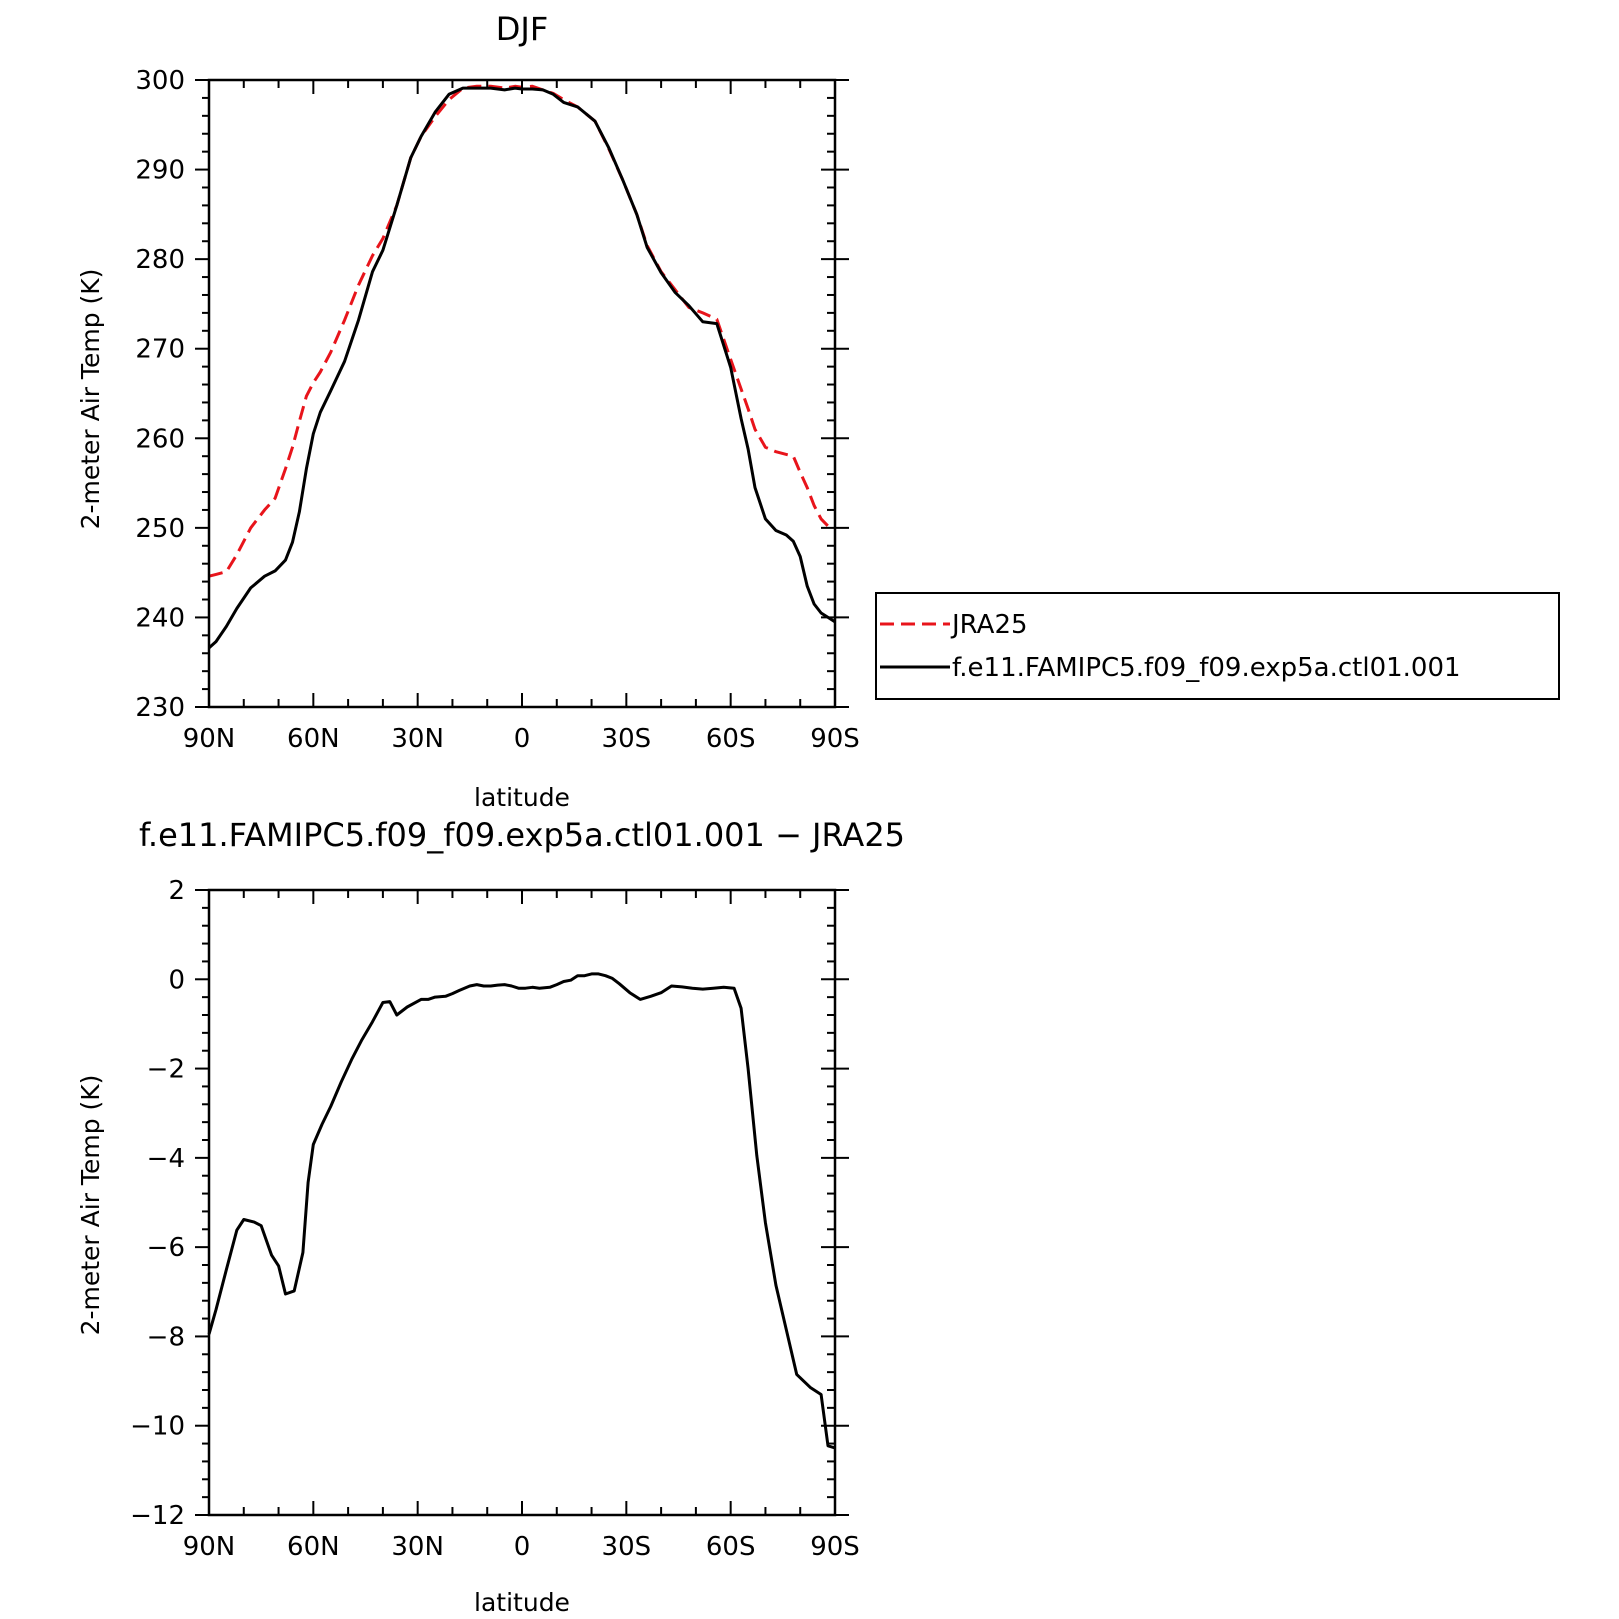 The width and height of the screenshot is (1619, 1619). What do you see at coordinates (157, 1427) in the screenshot?
I see `y-tick-label: −10` at bounding box center [157, 1427].